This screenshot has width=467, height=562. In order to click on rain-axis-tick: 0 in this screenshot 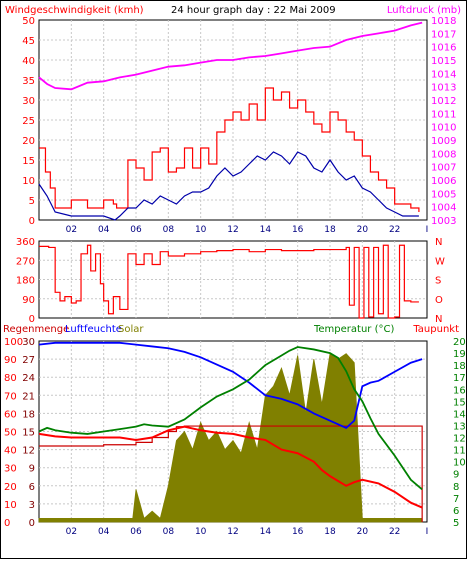, I will do `click(32, 523)`.